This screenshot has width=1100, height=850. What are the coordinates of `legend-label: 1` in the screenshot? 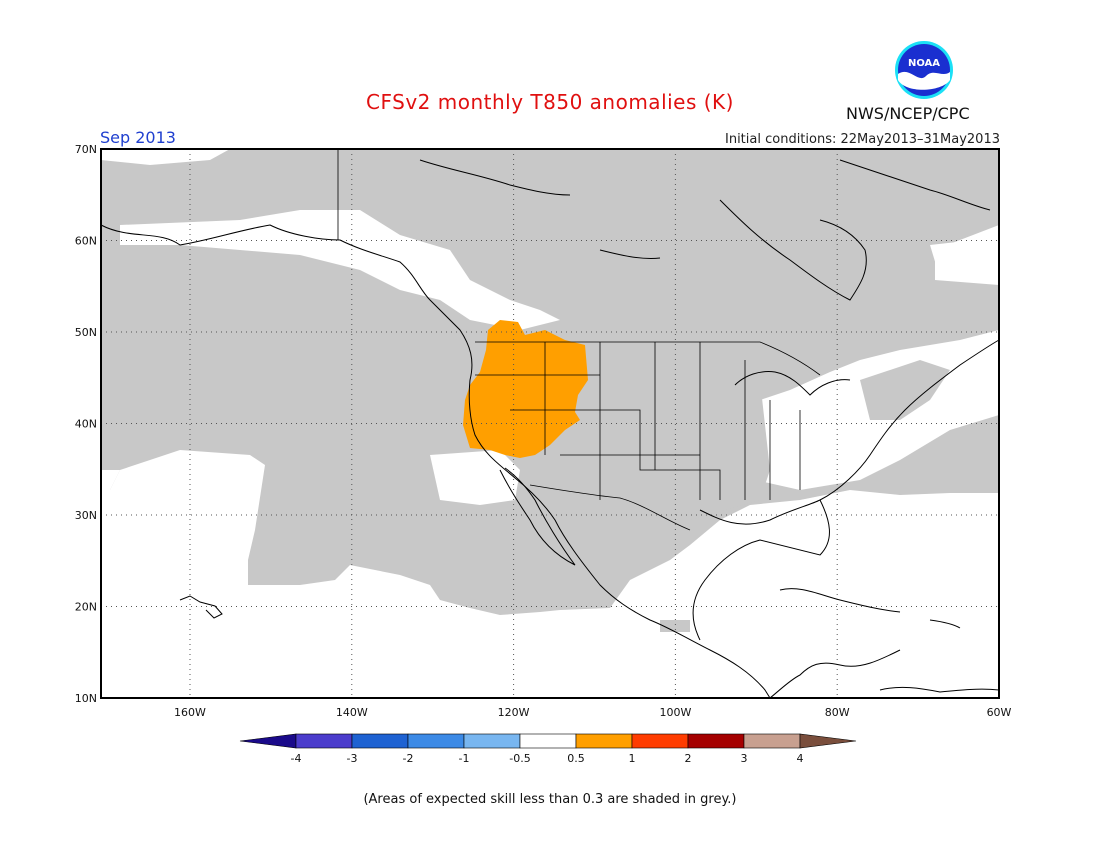 It's located at (632, 758).